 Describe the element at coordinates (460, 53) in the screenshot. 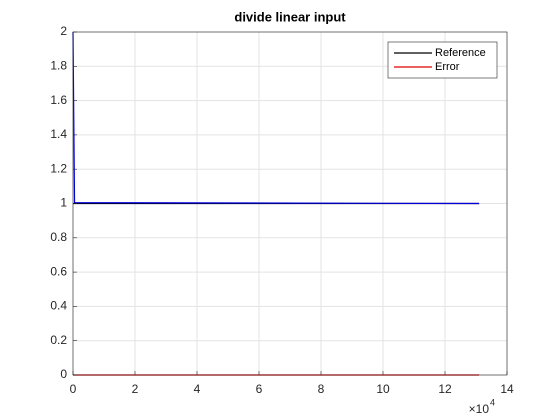

I see `legend-label: Reference` at that location.